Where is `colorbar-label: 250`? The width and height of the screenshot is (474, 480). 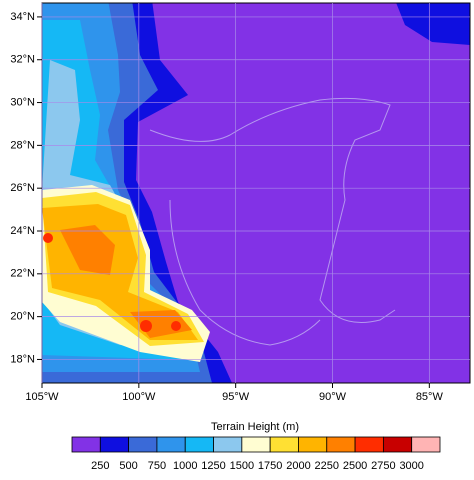 colorbar-label: 250 is located at coordinates (100, 466).